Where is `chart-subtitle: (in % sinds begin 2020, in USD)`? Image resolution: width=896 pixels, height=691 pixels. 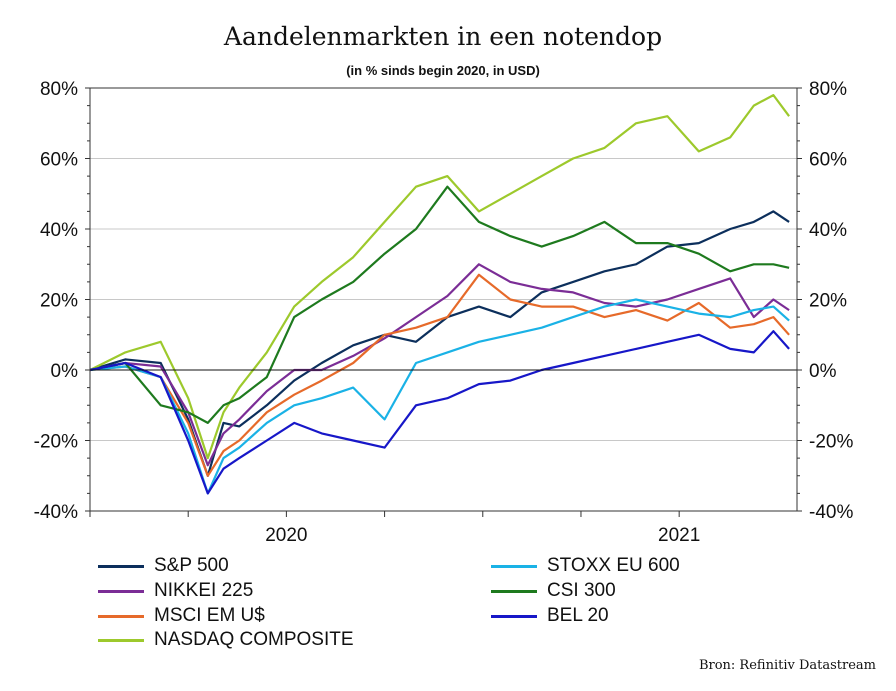
chart-subtitle: (in % sinds begin 2020, in USD) is located at coordinates (443, 70).